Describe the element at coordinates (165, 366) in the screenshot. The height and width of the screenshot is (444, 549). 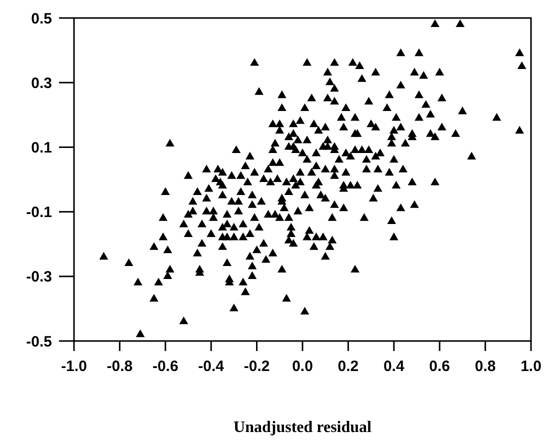
I see `x-tick-label: -0.6` at that location.